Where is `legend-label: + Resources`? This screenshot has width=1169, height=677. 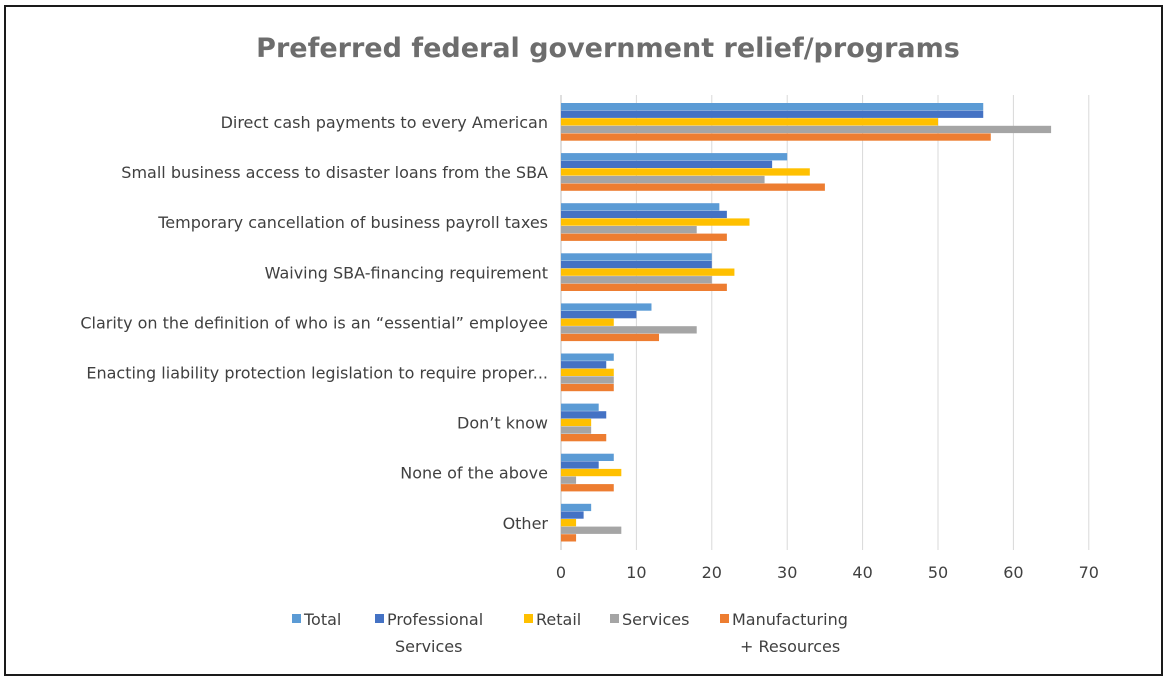 legend-label: + Resources is located at coordinates (790, 646).